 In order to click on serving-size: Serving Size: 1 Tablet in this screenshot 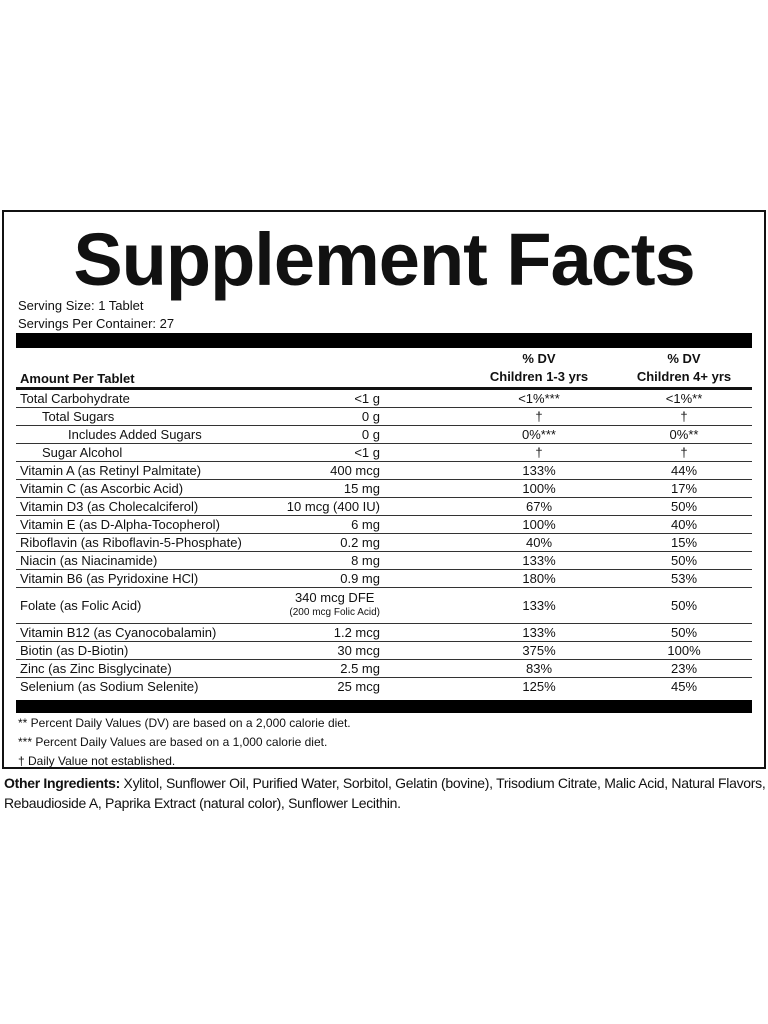, I will do `click(81, 305)`.